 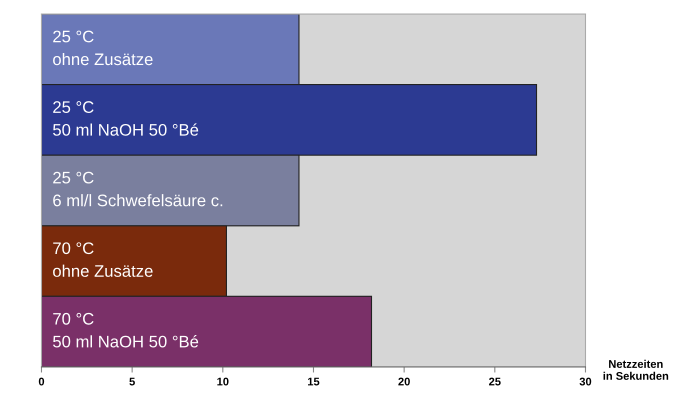 What do you see at coordinates (103, 48) in the screenshot?
I see `y-tick-label: 25 °C ohne Zusätze` at bounding box center [103, 48].